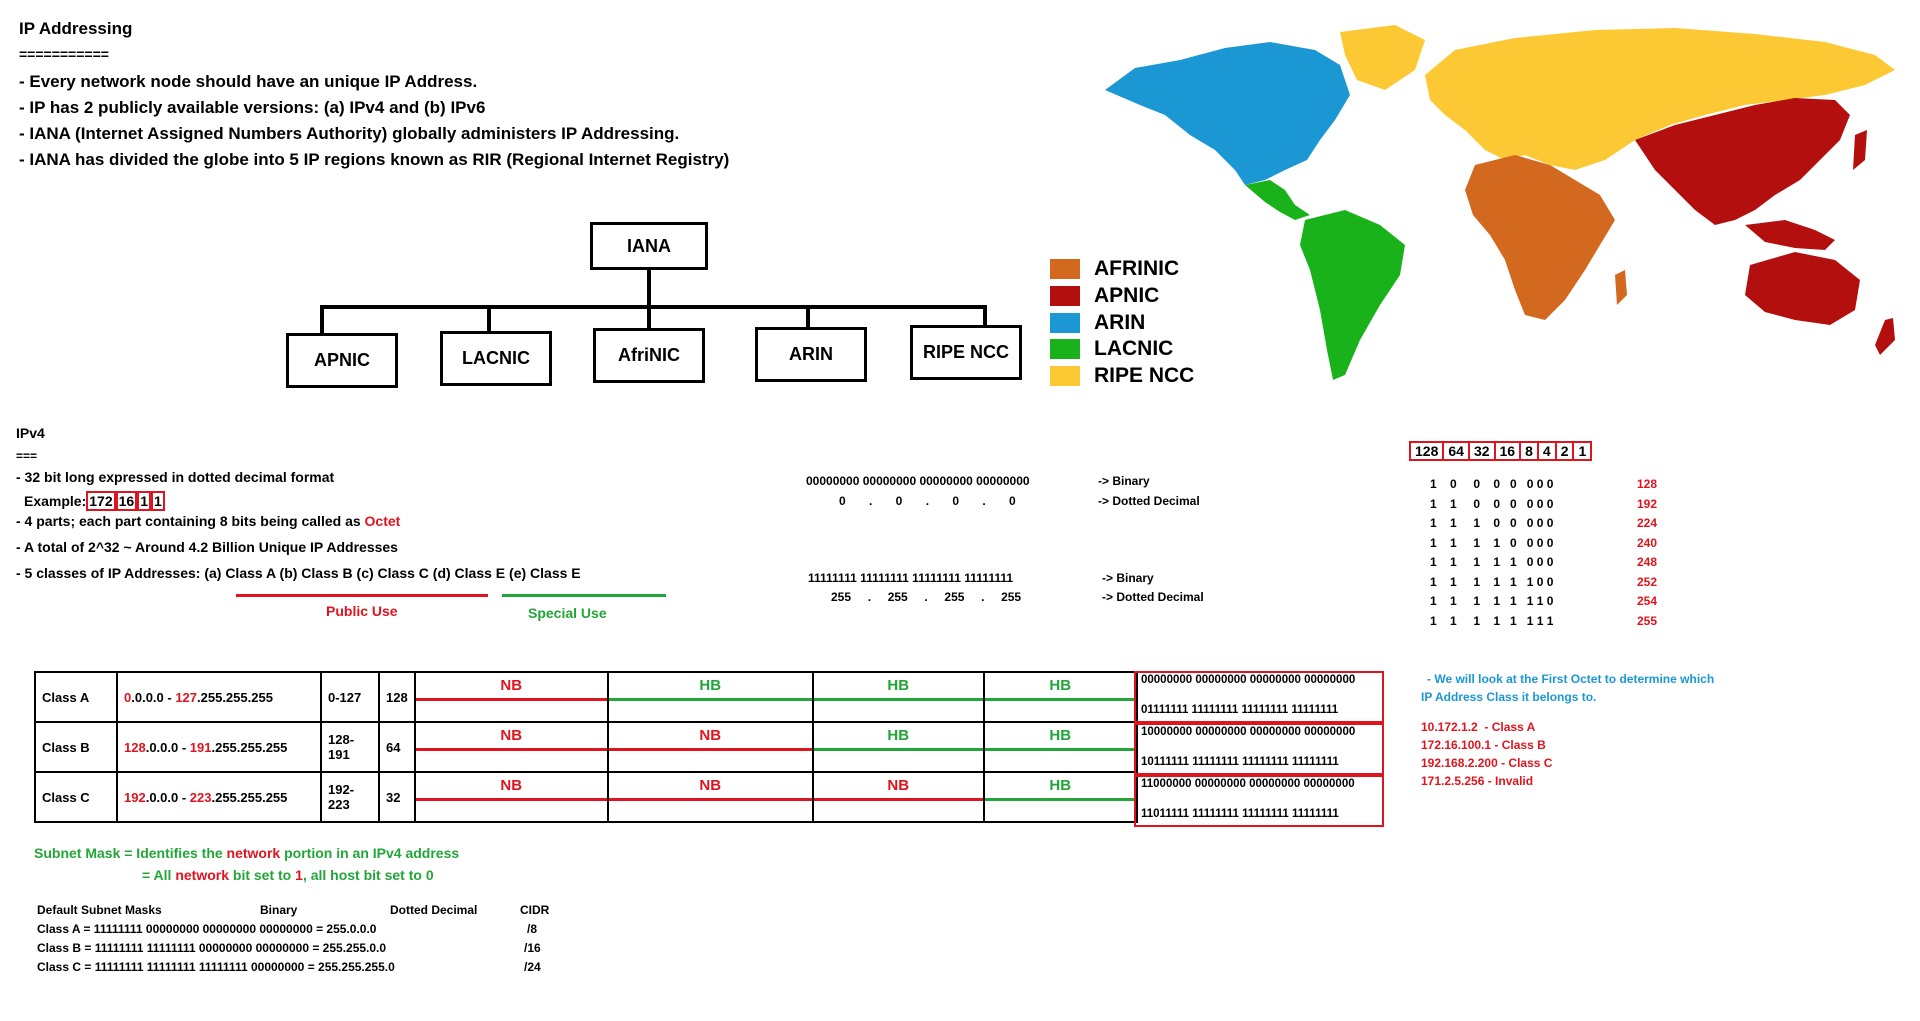 This screenshot has height=1021, width=1920. I want to click on class-octet-range: 192-223, so click(350, 797).